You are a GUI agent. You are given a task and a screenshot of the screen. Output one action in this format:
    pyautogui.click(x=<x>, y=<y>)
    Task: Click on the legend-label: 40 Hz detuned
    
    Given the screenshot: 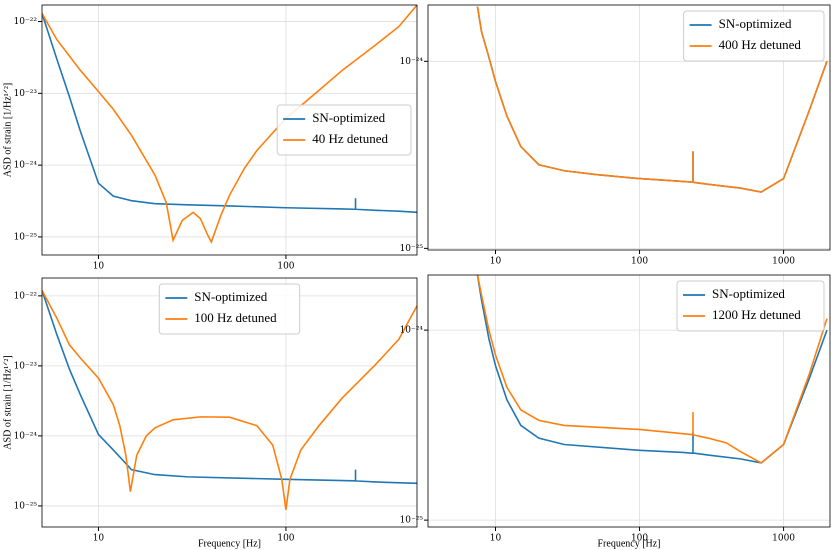 What is the action you would take?
    pyautogui.click(x=350, y=138)
    